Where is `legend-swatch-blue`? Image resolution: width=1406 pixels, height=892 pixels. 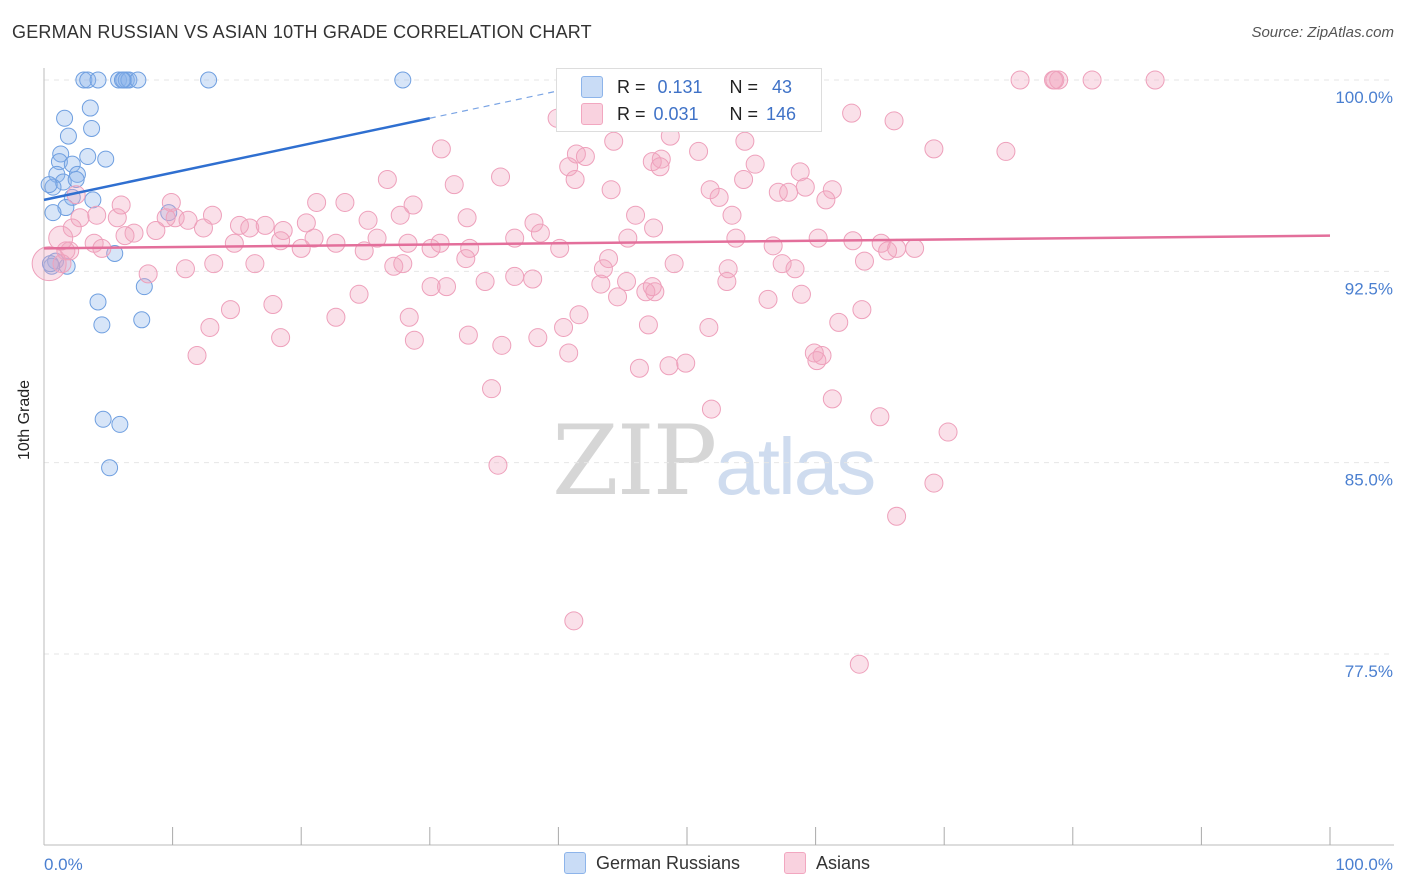
legend-swatch-blue is located at coordinates (575, 863).